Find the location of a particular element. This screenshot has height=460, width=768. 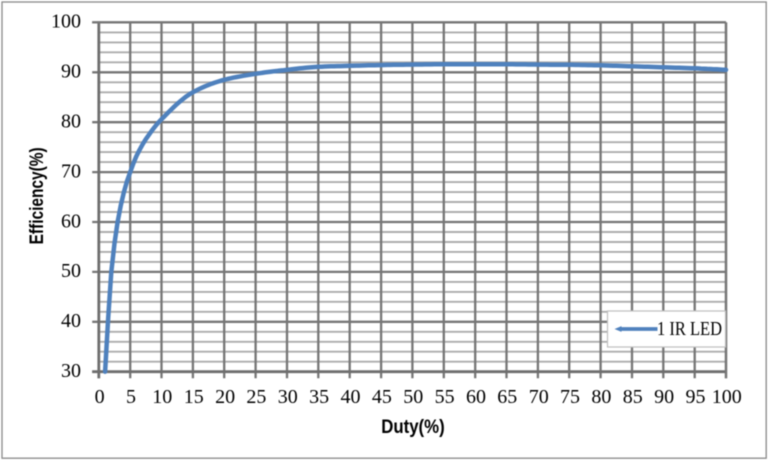

svg-text: 35 is located at coordinates (319, 397).